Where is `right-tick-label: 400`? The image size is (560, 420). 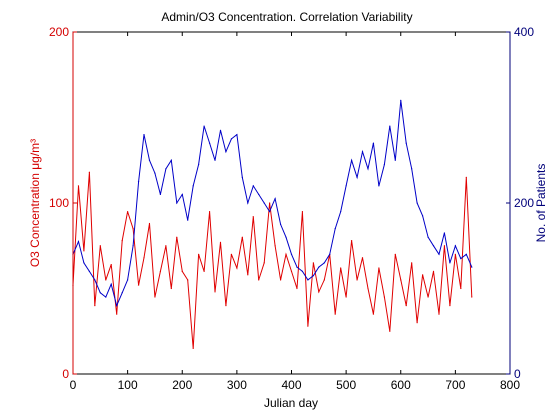 right-tick-label: 400 is located at coordinates (524, 32).